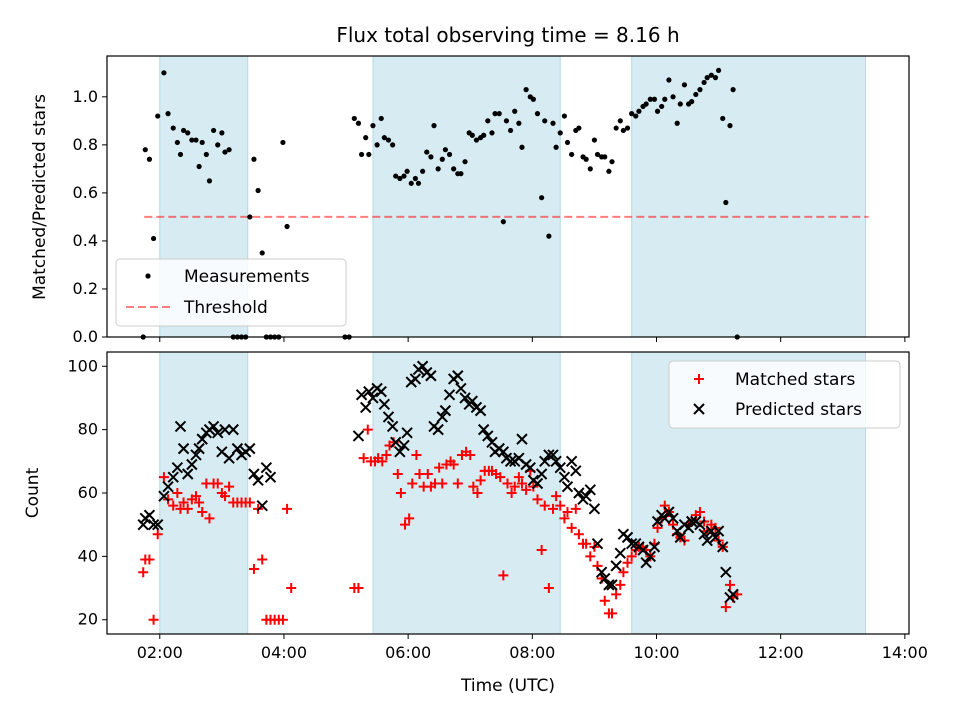 The width and height of the screenshot is (960, 720). What do you see at coordinates (466, 196) in the screenshot?
I see `observing-window-band` at bounding box center [466, 196].